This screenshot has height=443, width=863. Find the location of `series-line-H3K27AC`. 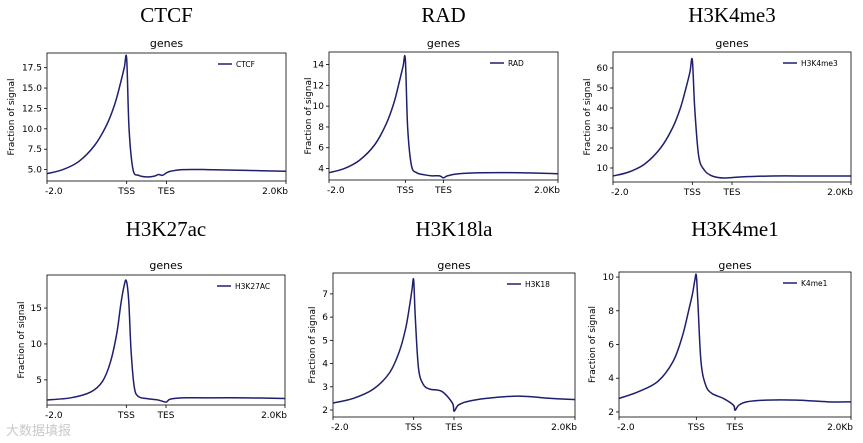

series-line-H3K27AC is located at coordinates (166, 341).